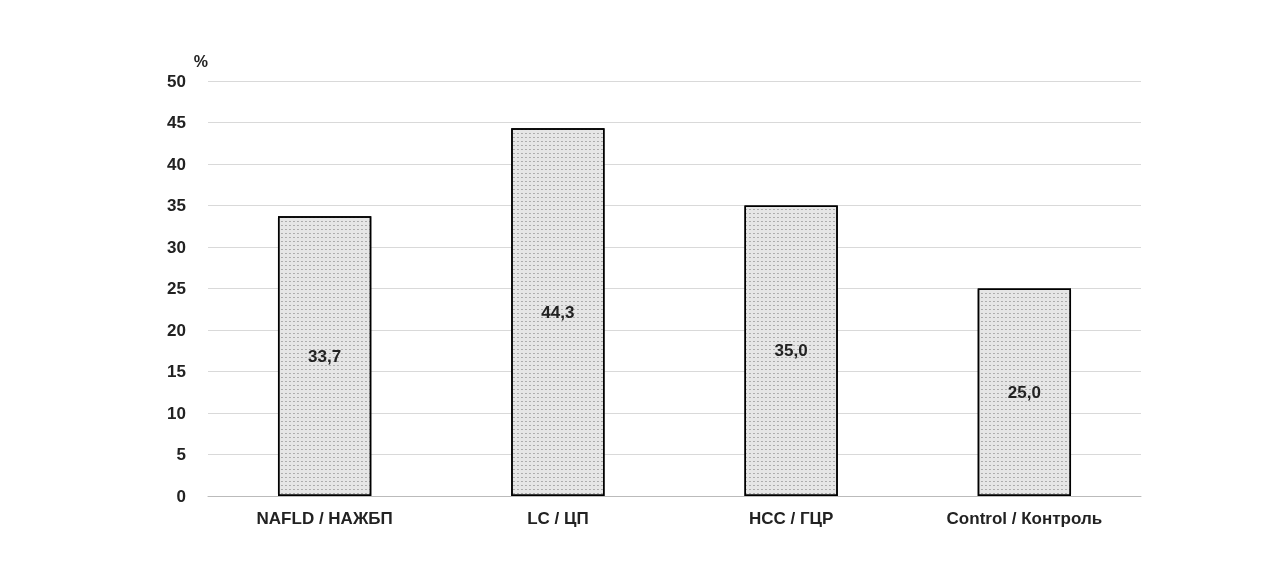 The height and width of the screenshot is (569, 1279). I want to click on y-tick-label: 25, so click(176, 288).